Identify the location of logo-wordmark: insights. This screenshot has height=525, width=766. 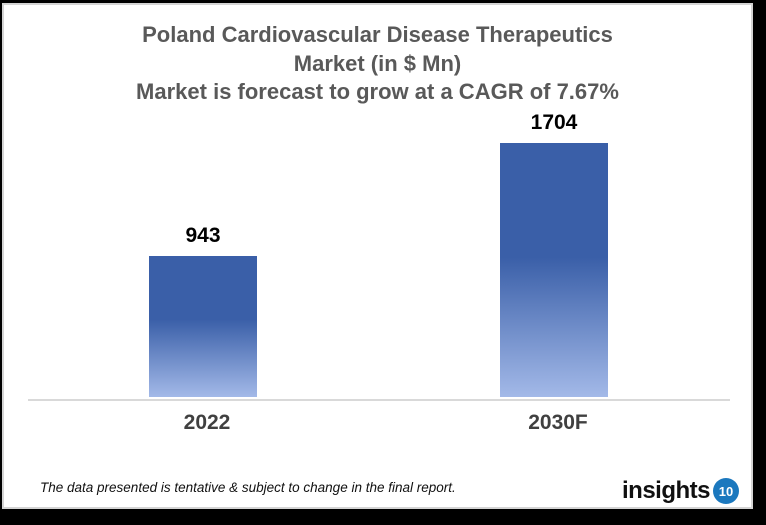
(666, 490).